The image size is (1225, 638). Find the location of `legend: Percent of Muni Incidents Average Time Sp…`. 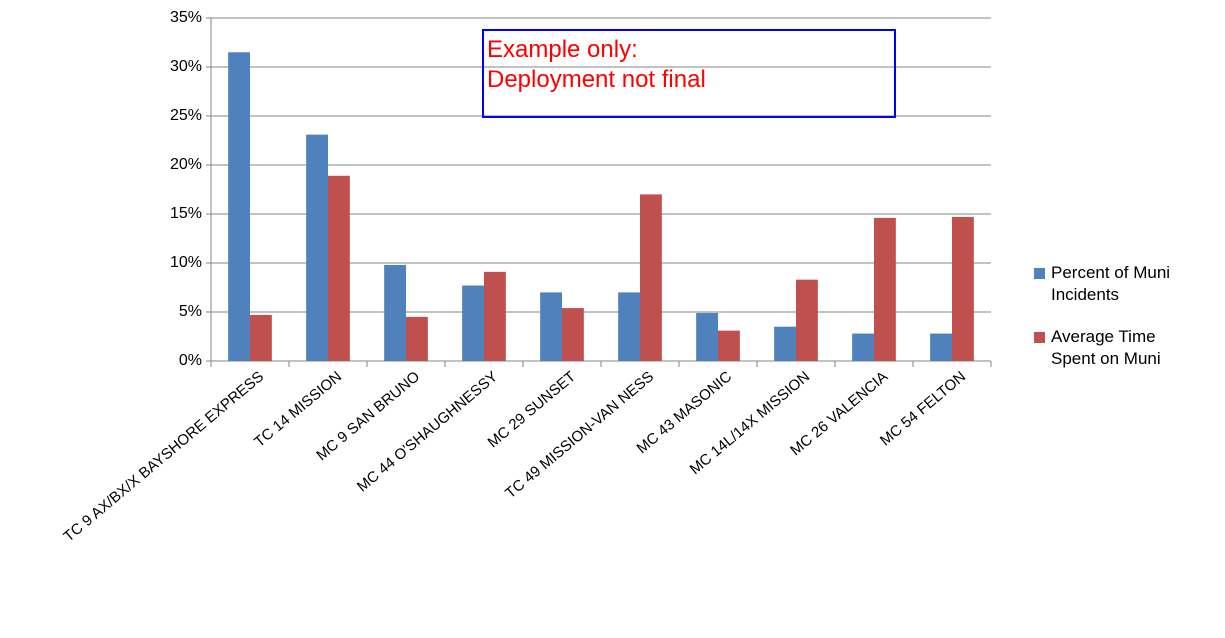

legend: Percent of Muni Incidents Average Time Sp… is located at coordinates (1129, 326).